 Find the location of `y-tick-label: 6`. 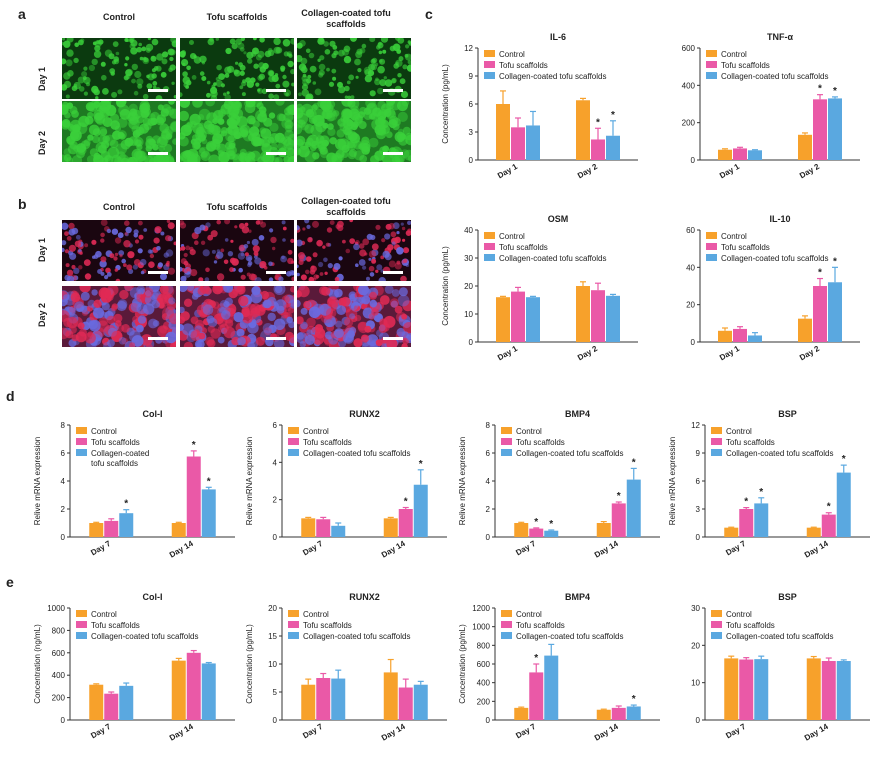

y-tick-label: 6 is located at coordinates (275, 425).